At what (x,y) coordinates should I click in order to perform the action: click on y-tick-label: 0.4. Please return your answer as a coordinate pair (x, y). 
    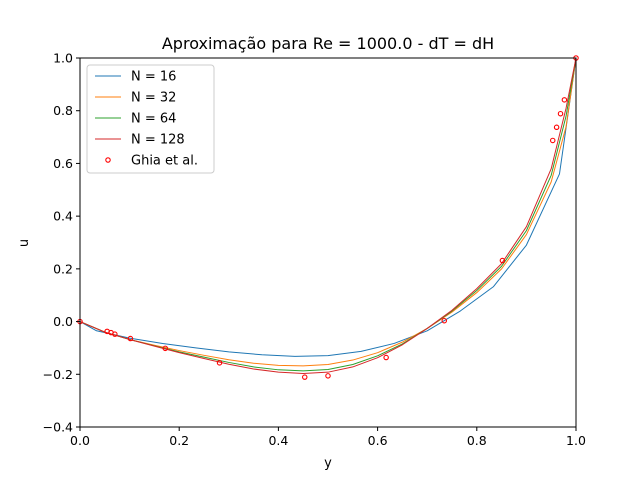
    Looking at the image, I should click on (63, 216).